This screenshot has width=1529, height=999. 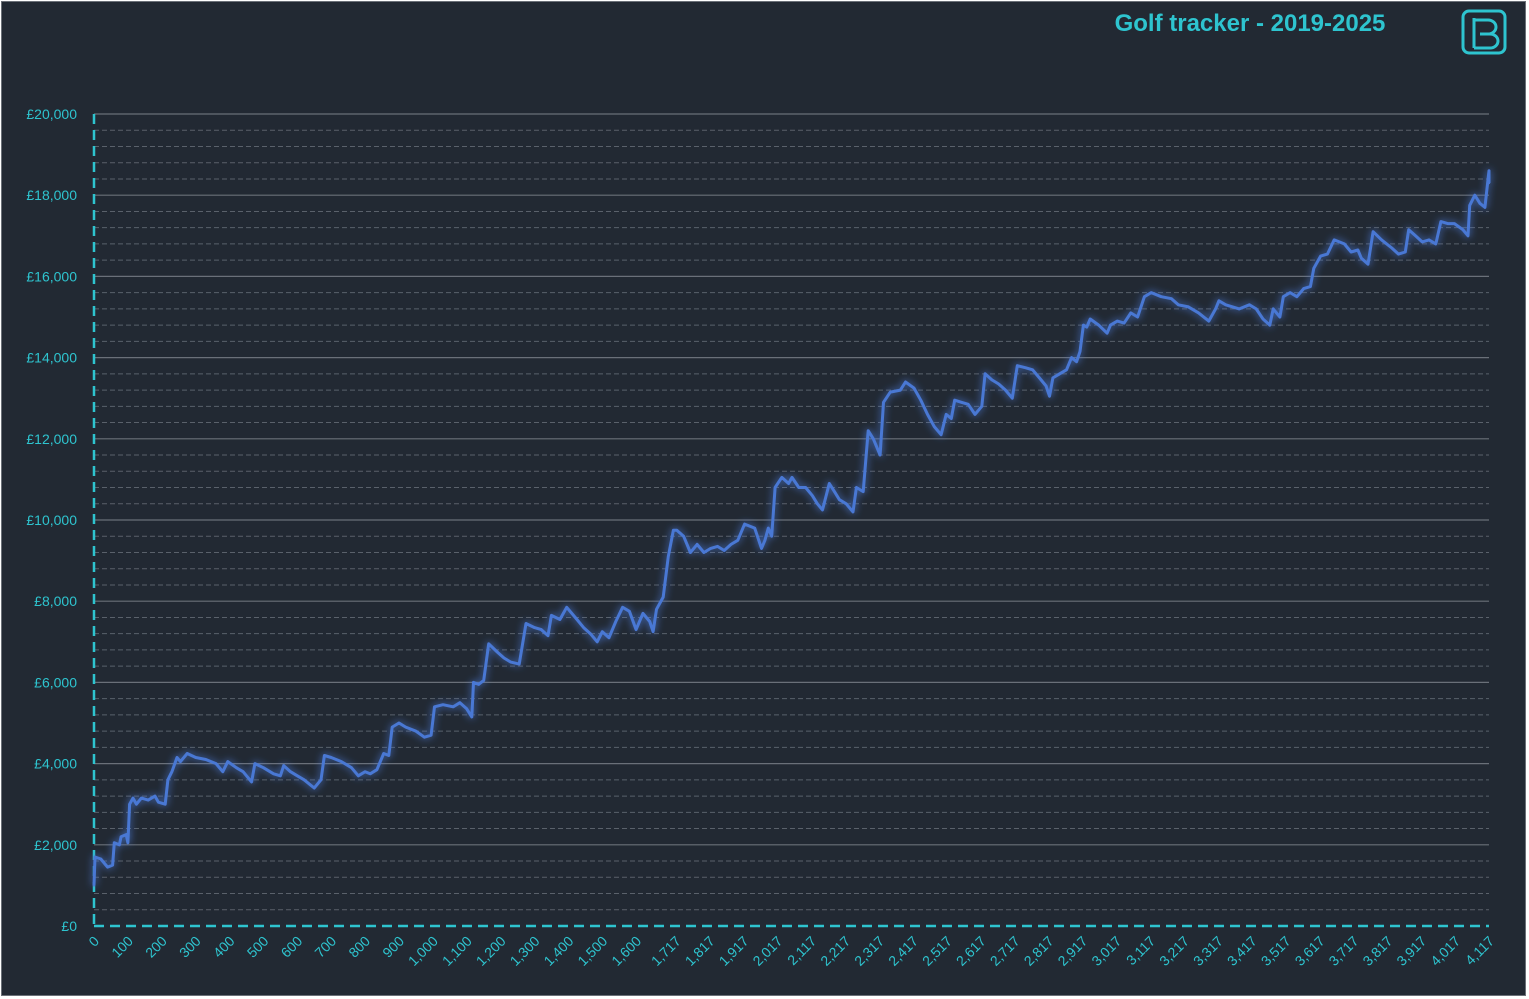 I want to click on x-tick-label: 1,400, so click(x=558, y=951).